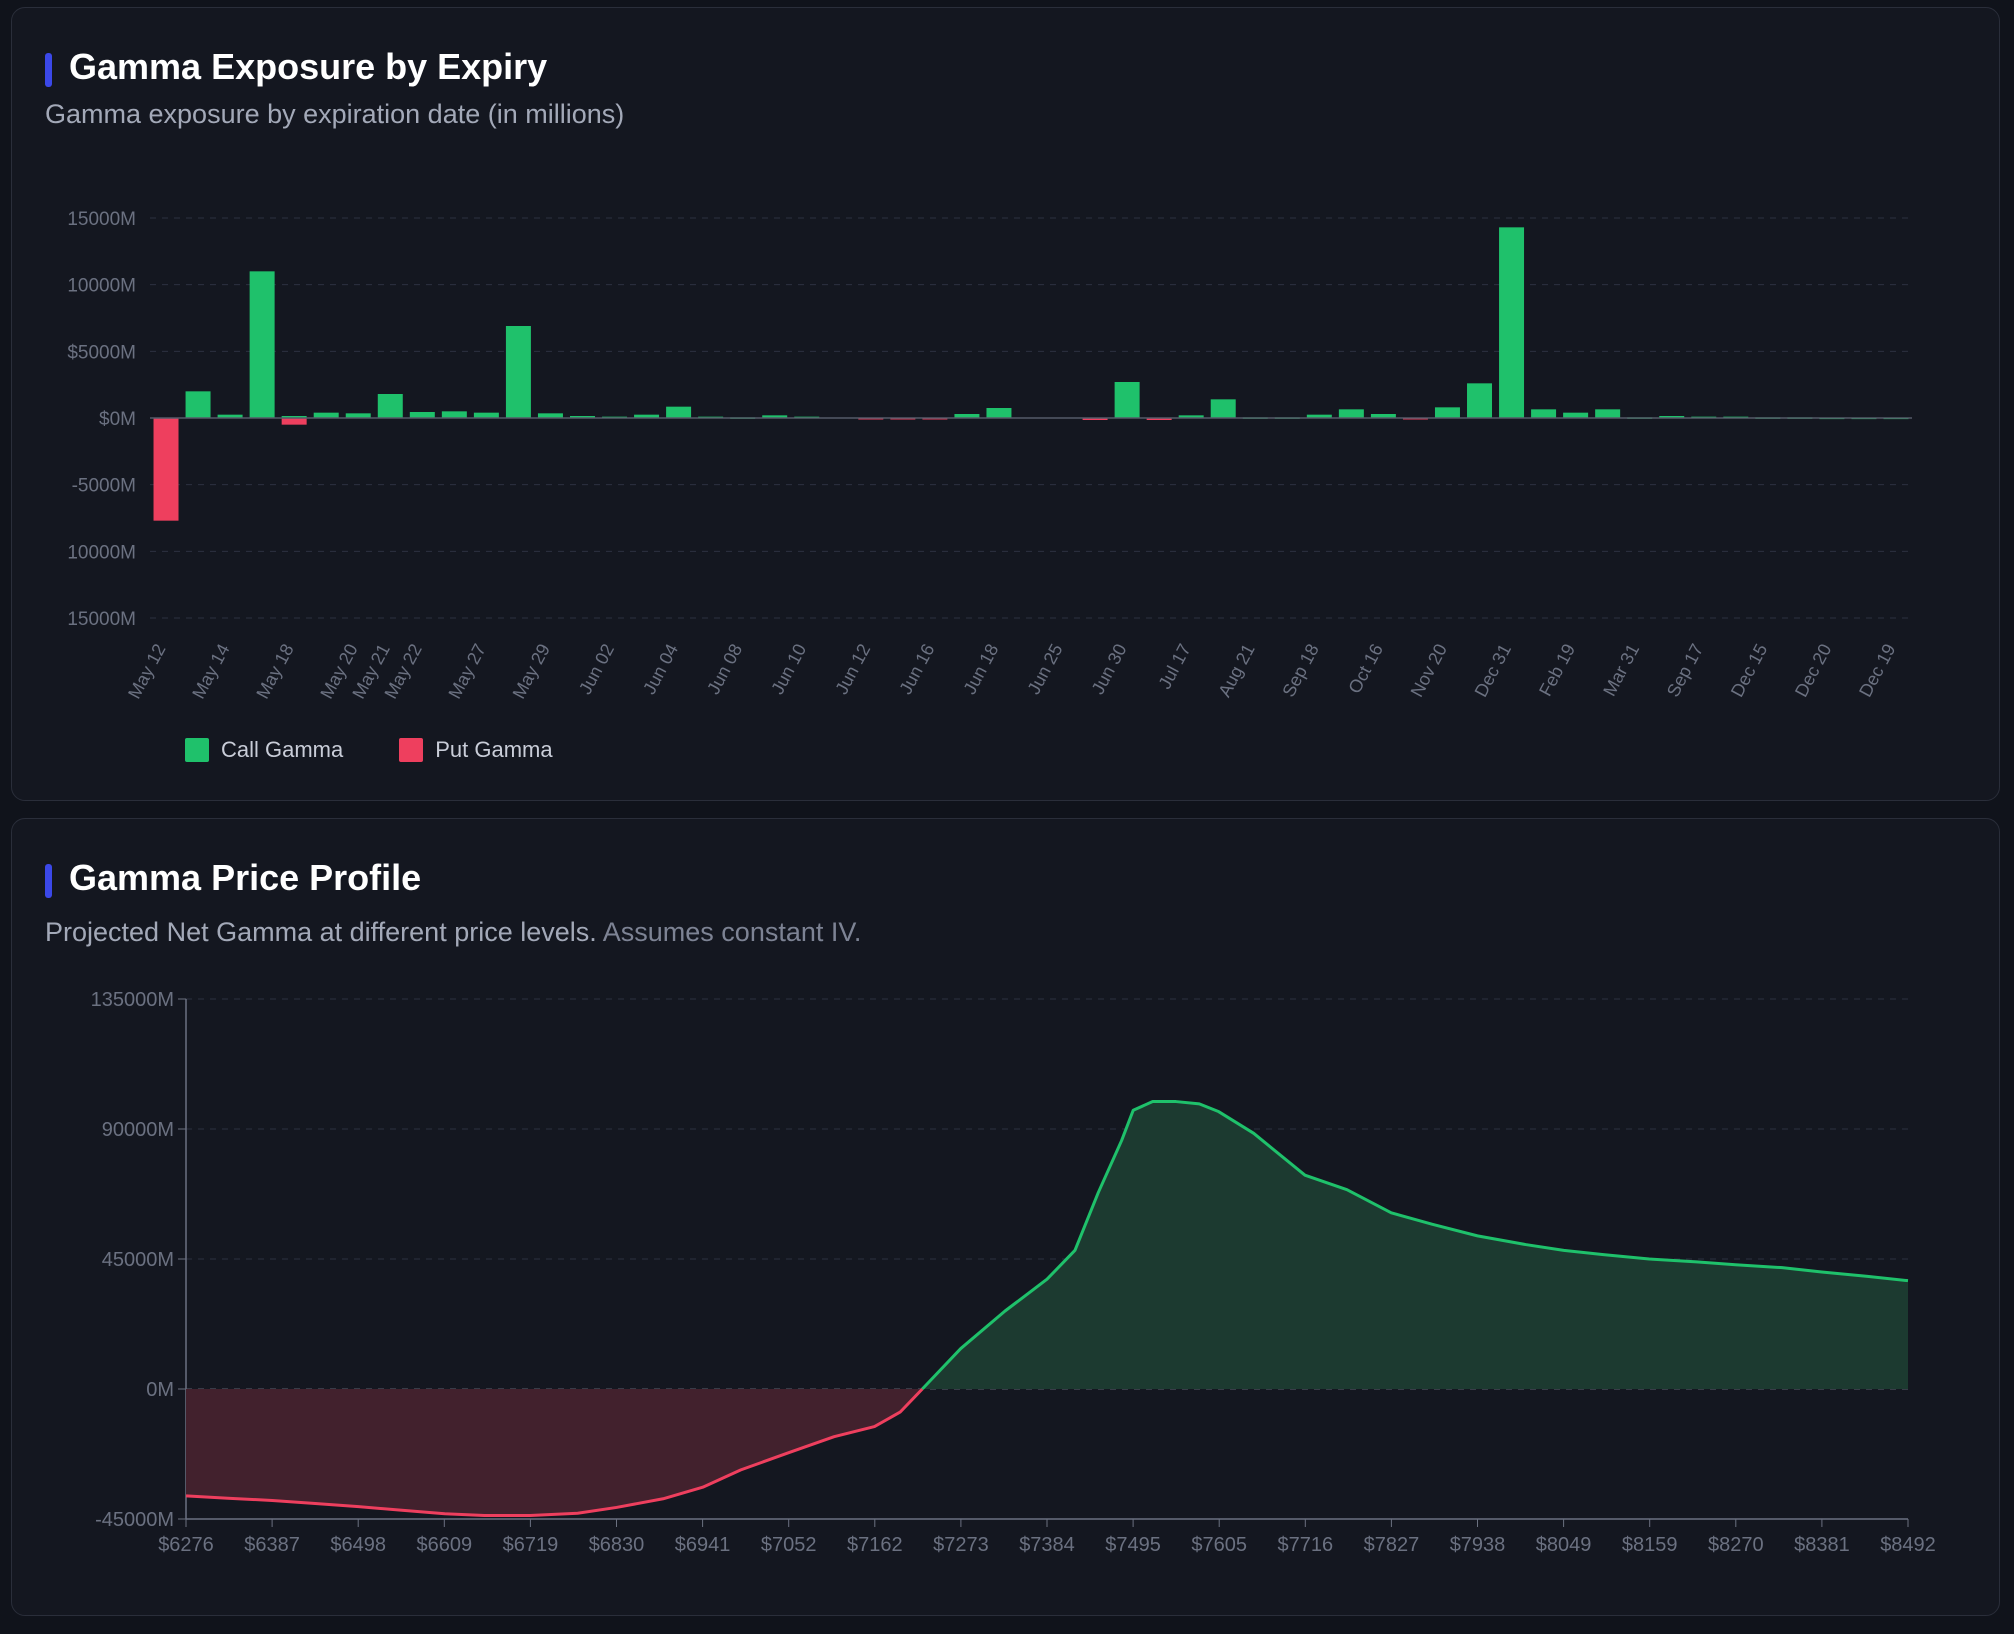 The image size is (2014, 1634). What do you see at coordinates (101, 352) in the screenshot?
I see `y-tick-label: $5000M` at bounding box center [101, 352].